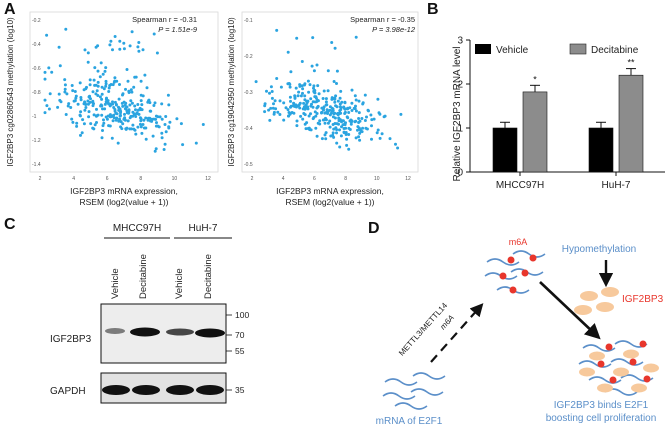 This screenshot has height=429, width=669. I want to click on scatter-right-stat-p: P = 3.98e-12, so click(394, 29).